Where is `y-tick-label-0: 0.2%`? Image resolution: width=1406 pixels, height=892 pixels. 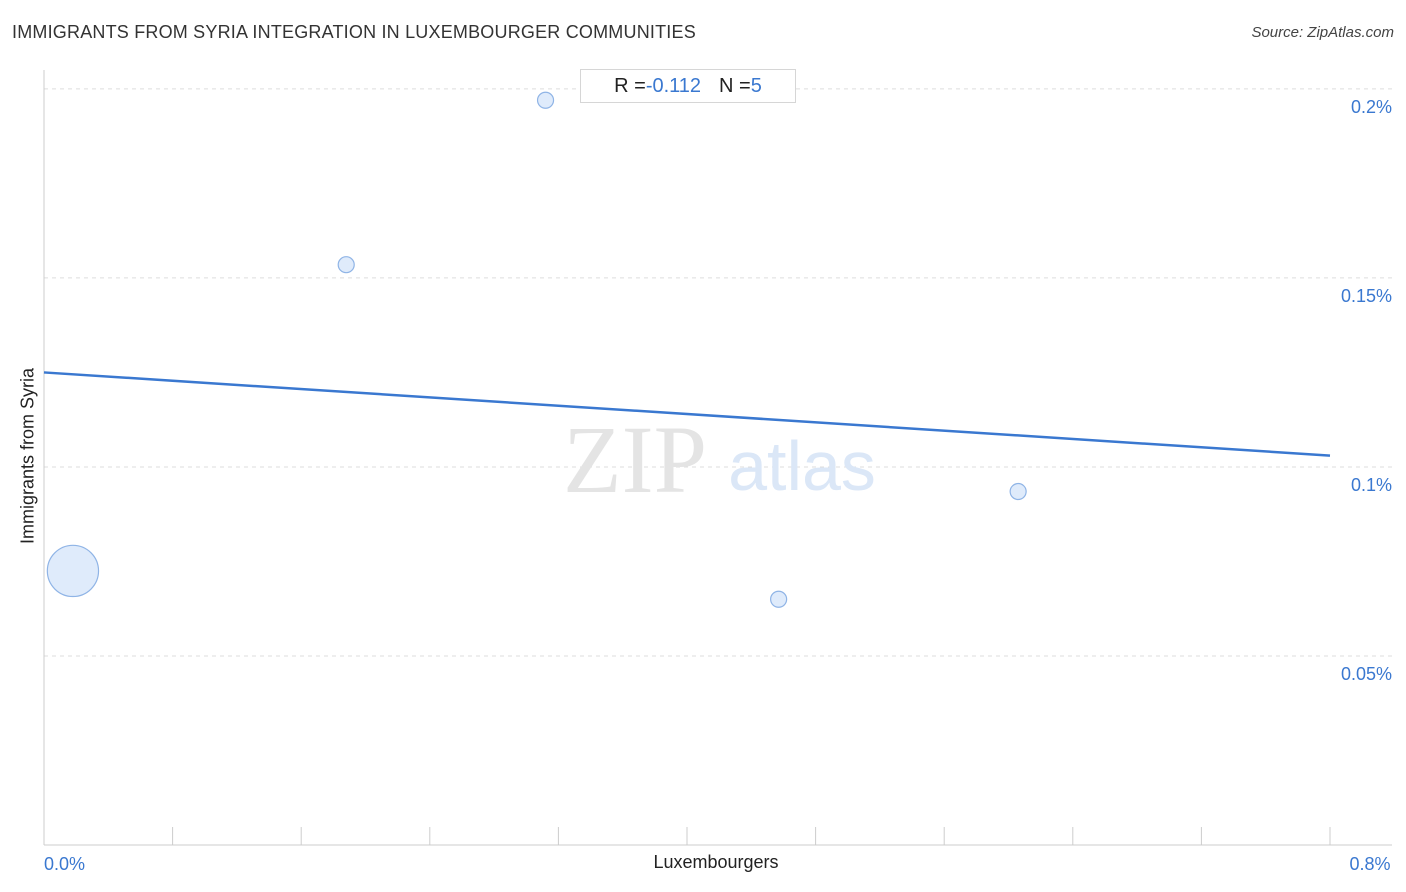
y-tick-label-0: 0.2% is located at coordinates (1371, 107).